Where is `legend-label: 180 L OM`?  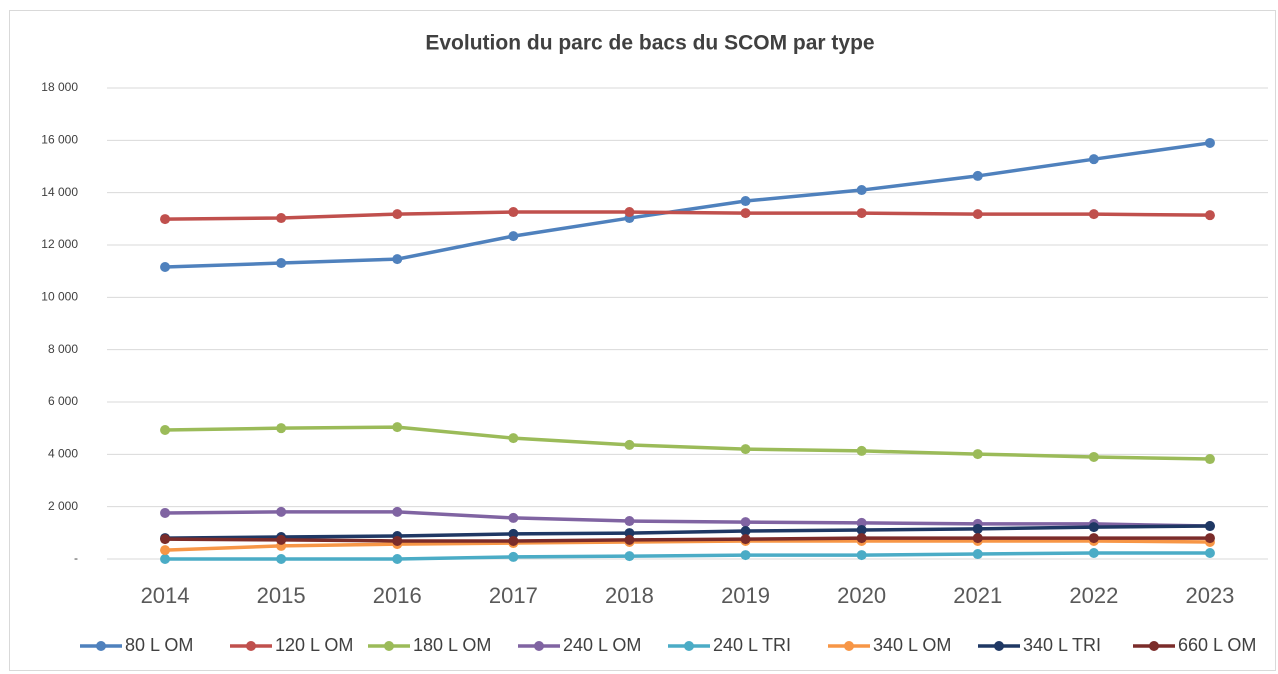 legend-label: 180 L OM is located at coordinates (452, 645).